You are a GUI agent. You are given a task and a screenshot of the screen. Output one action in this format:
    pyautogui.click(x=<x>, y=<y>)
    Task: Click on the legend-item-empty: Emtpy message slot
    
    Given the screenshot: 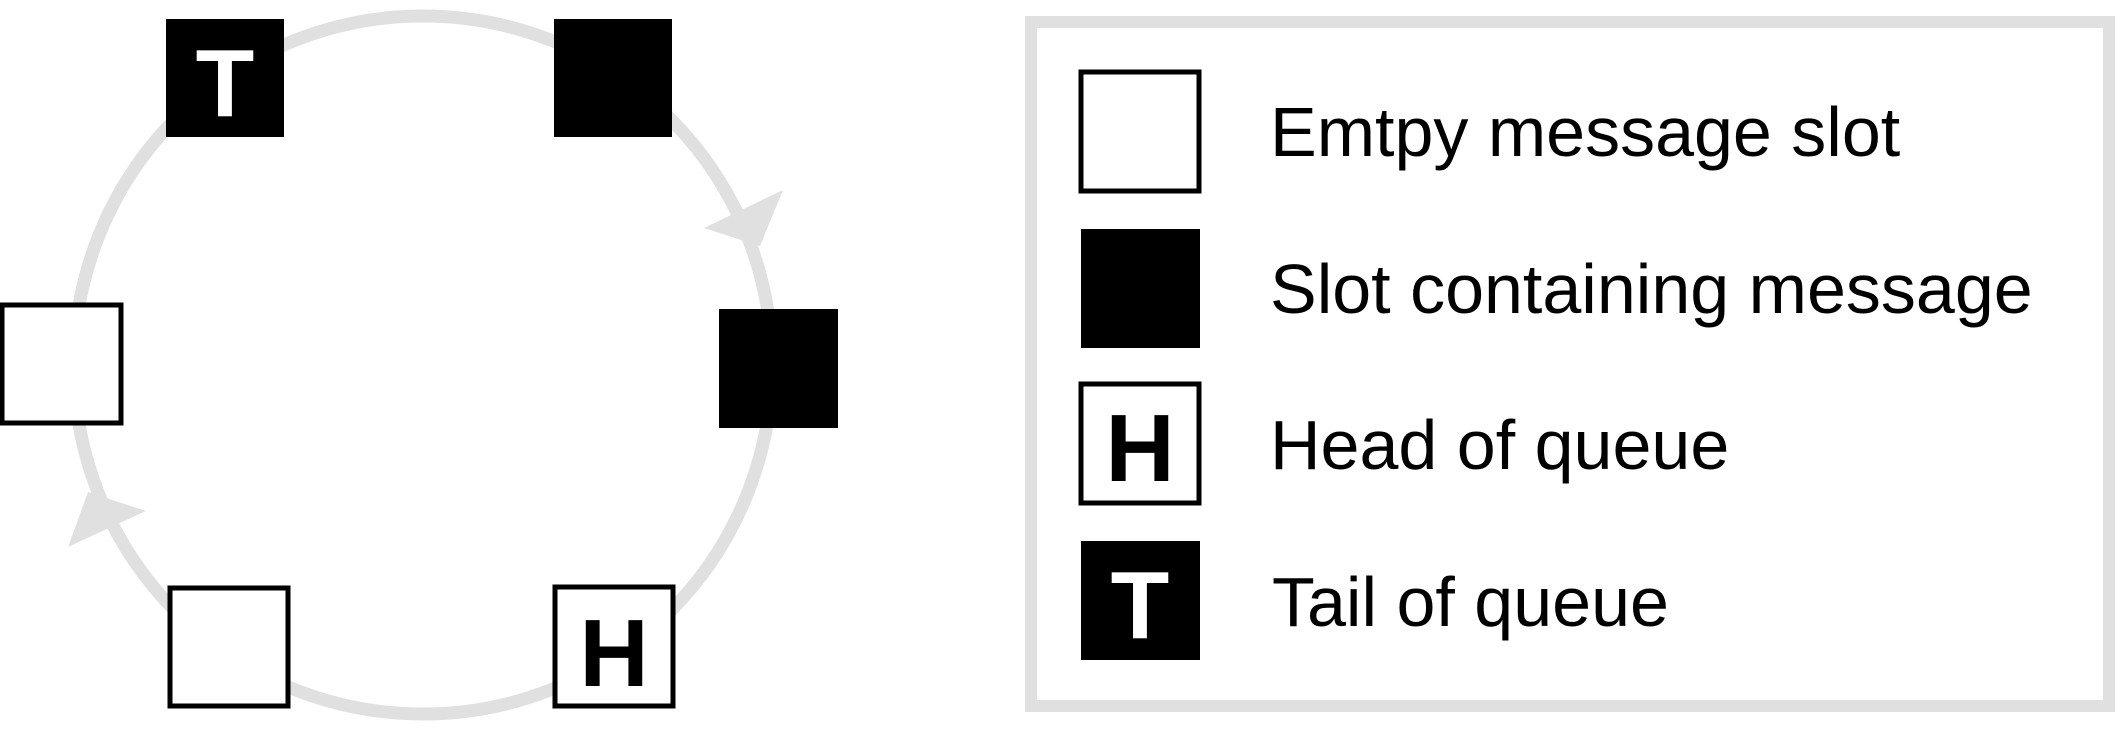 What is the action you would take?
    pyautogui.click(x=1489, y=131)
    